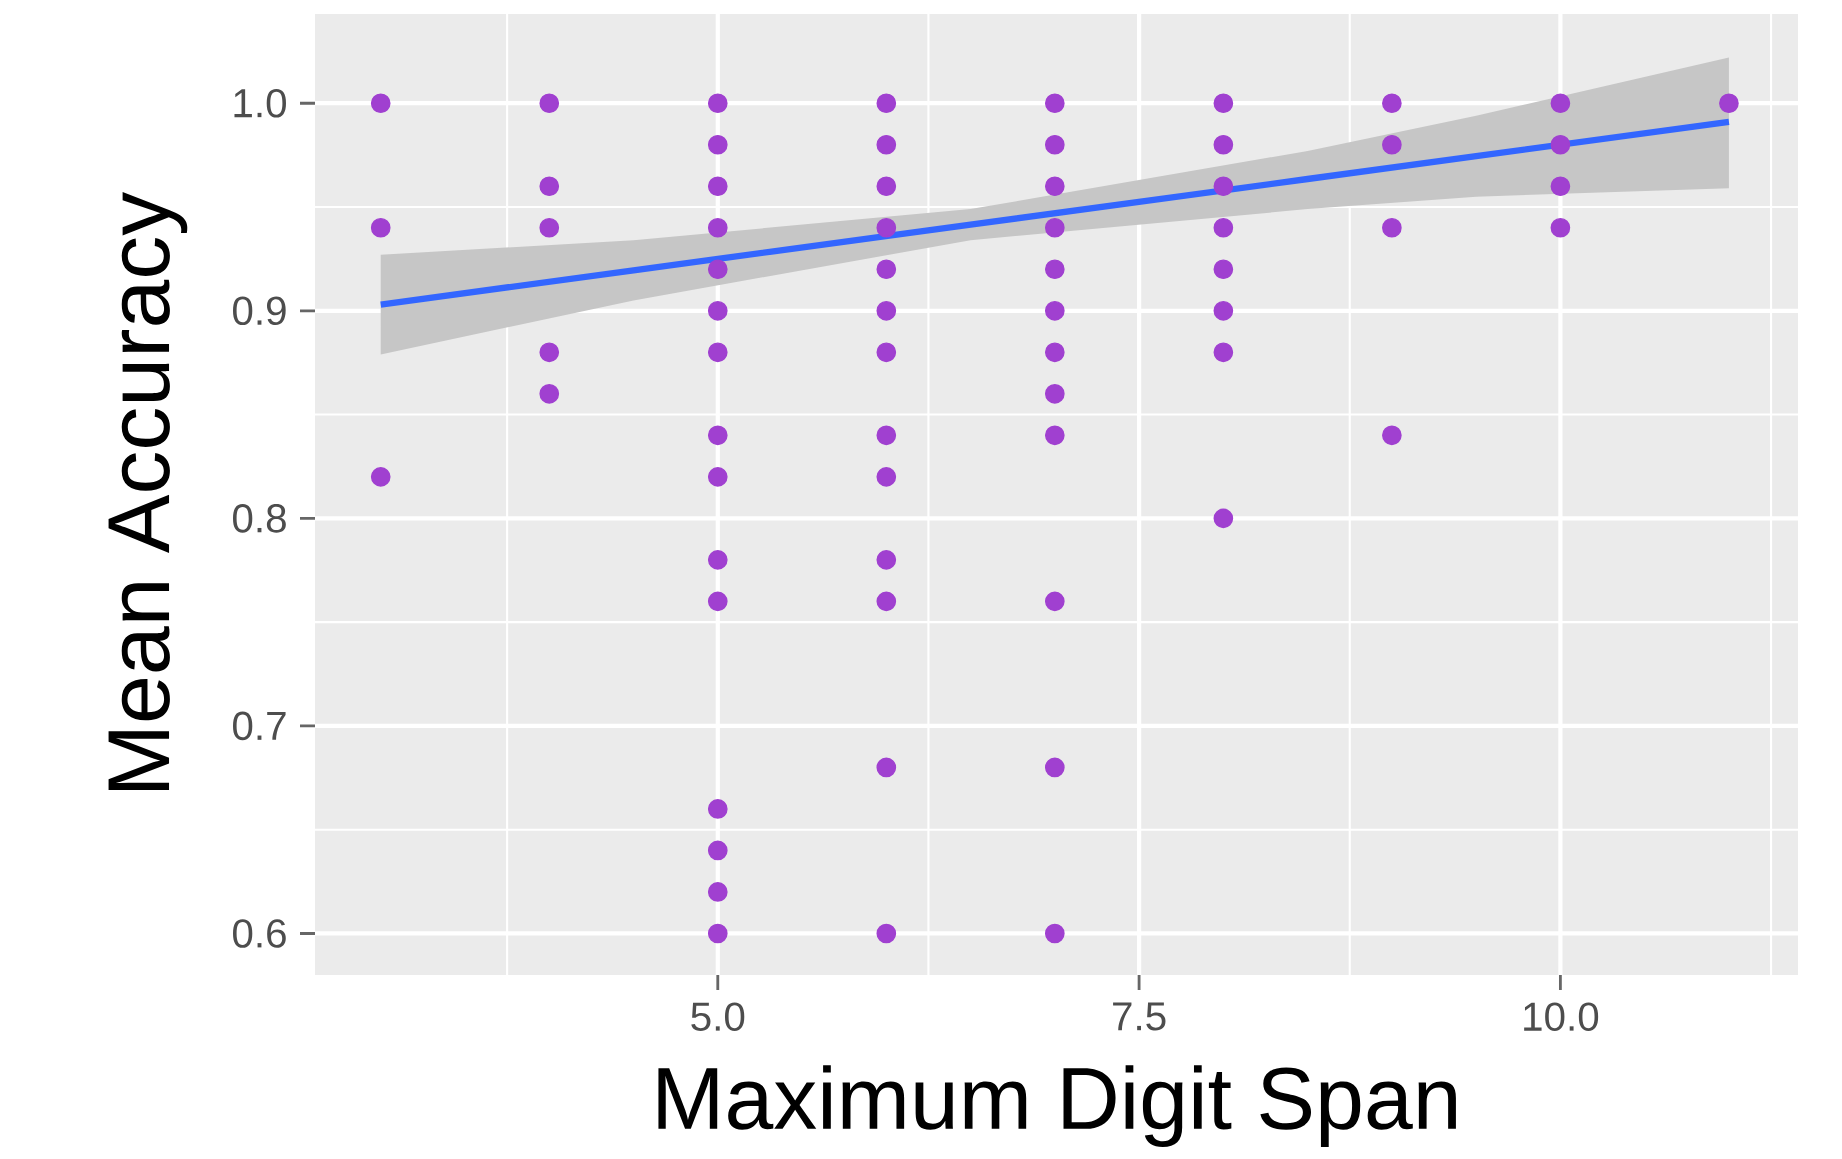 The image size is (1842, 1159). Describe the element at coordinates (1139, 1016) in the screenshot. I see `x-tick-label: 7.5` at that location.